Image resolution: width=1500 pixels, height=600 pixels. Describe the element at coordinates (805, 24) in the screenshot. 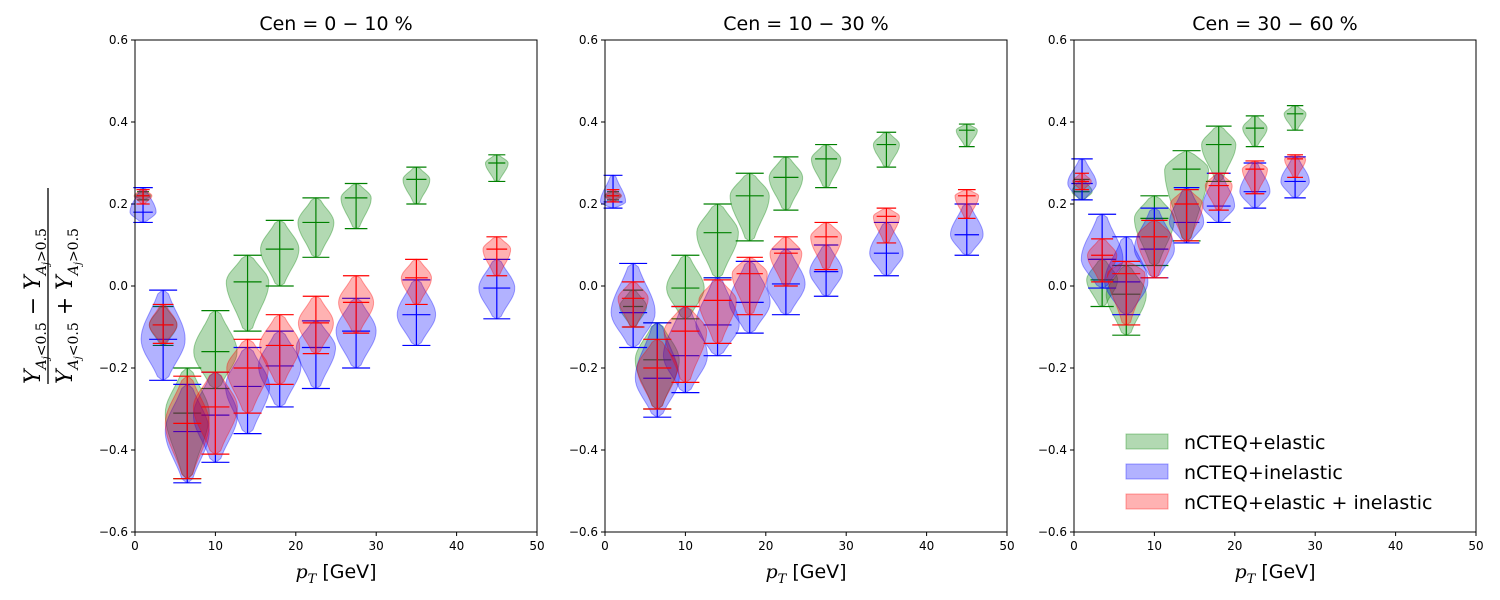

I see `panel-title: Cen = 10 − 30 %` at that location.